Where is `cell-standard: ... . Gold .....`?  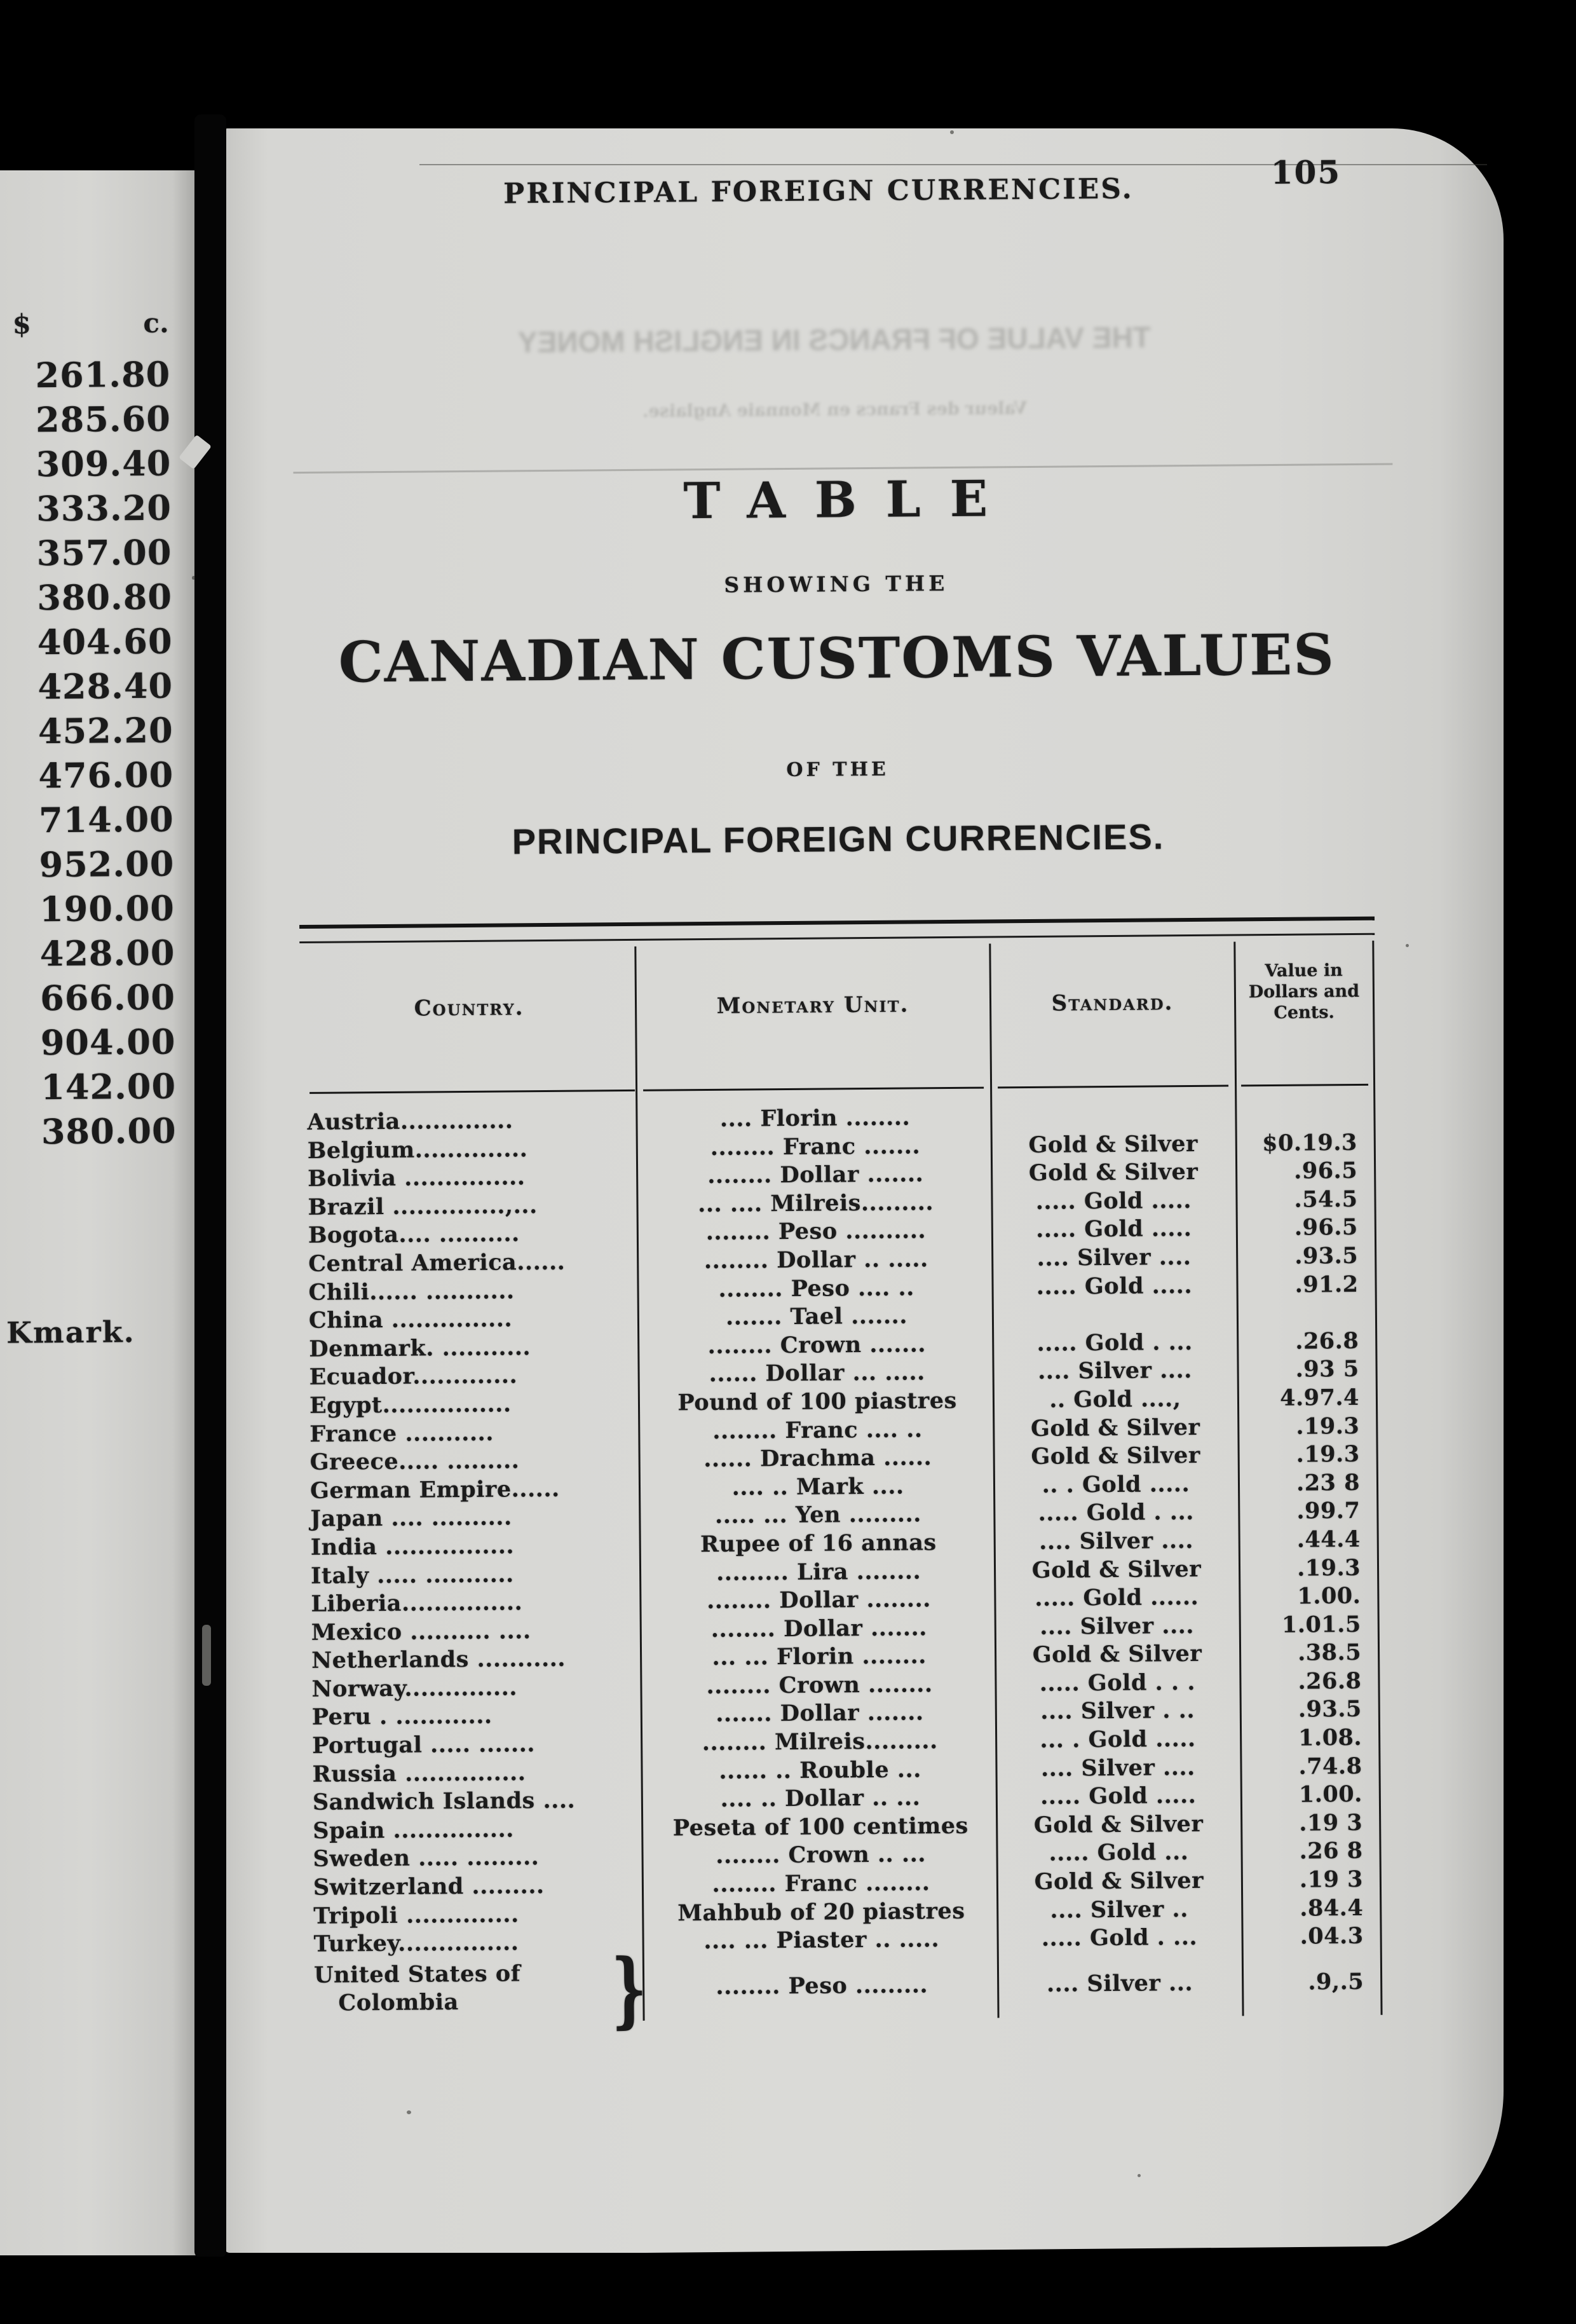 cell-standard: ... . Gold ..... is located at coordinates (1118, 1739).